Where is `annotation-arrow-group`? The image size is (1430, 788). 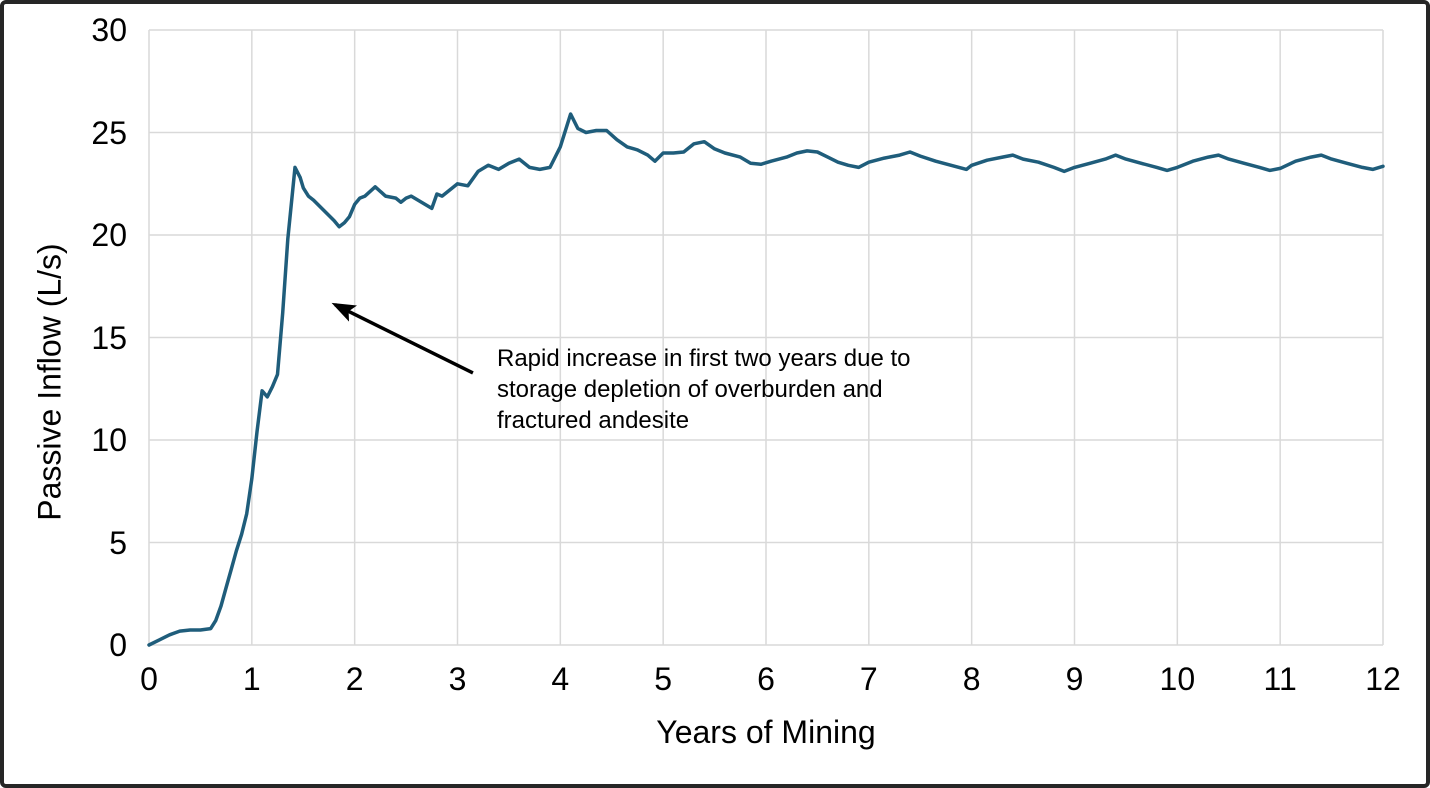 annotation-arrow-group is located at coordinates (402, 338).